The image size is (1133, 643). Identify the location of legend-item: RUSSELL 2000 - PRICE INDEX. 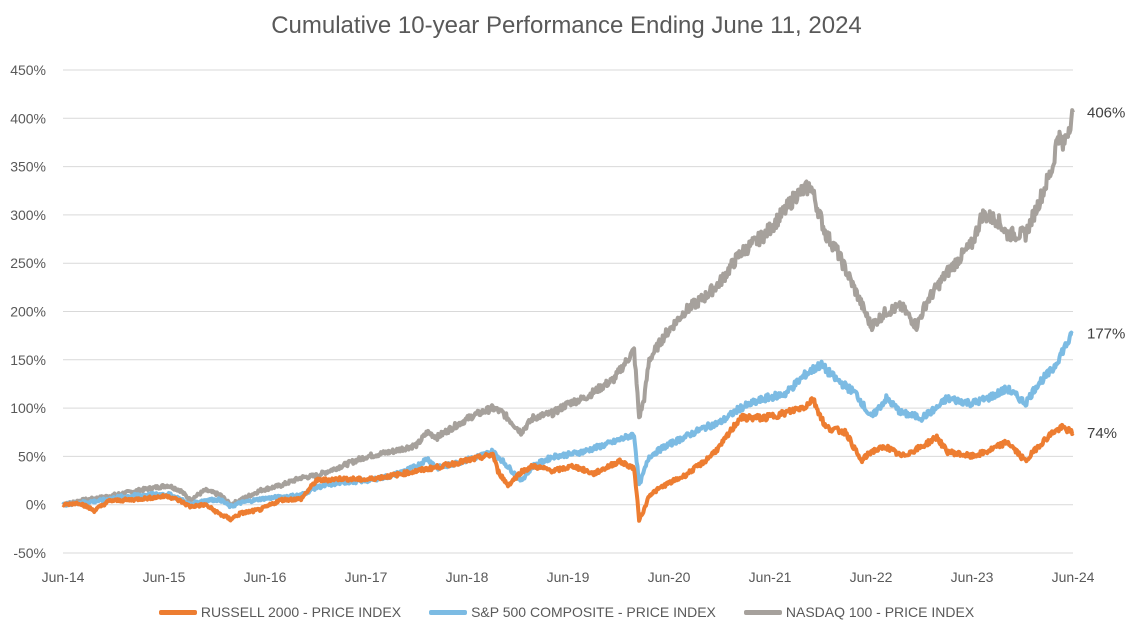
(280, 612).